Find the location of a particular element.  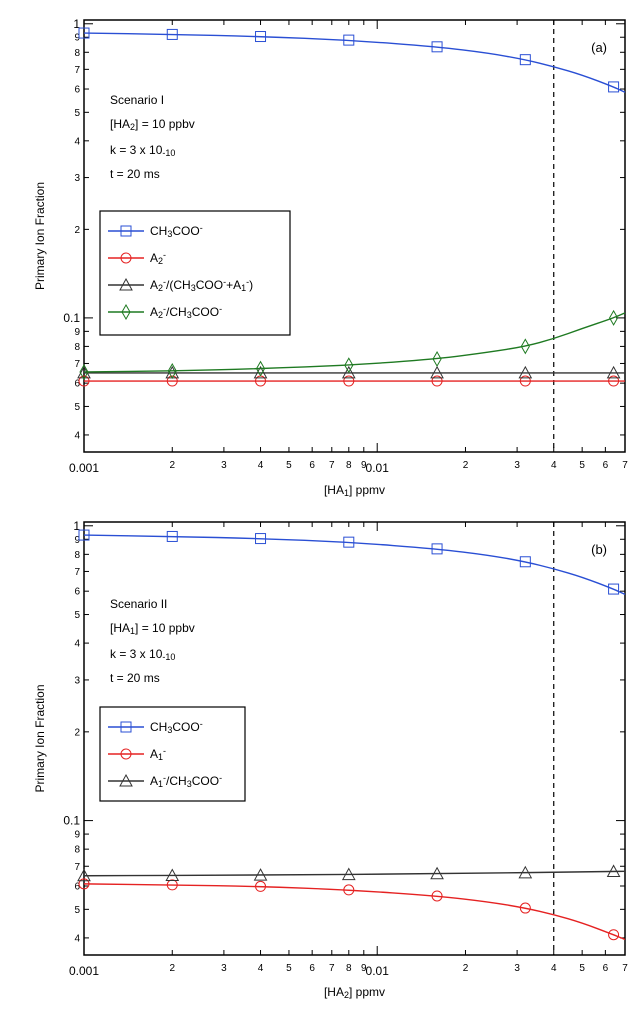

panel-label: (b) is located at coordinates (599, 549).